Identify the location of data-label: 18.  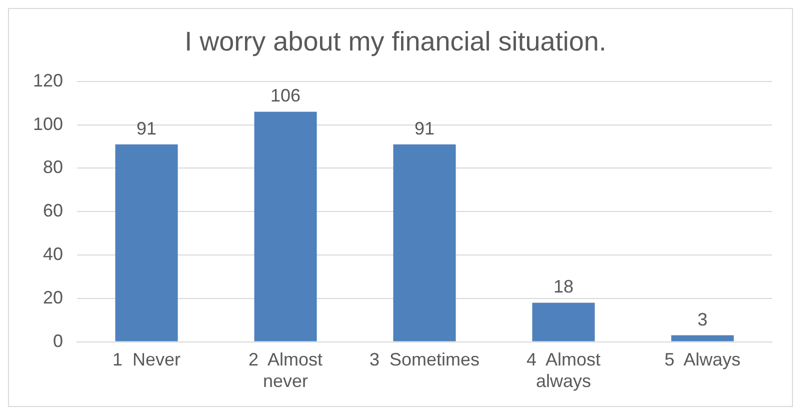
(563, 286).